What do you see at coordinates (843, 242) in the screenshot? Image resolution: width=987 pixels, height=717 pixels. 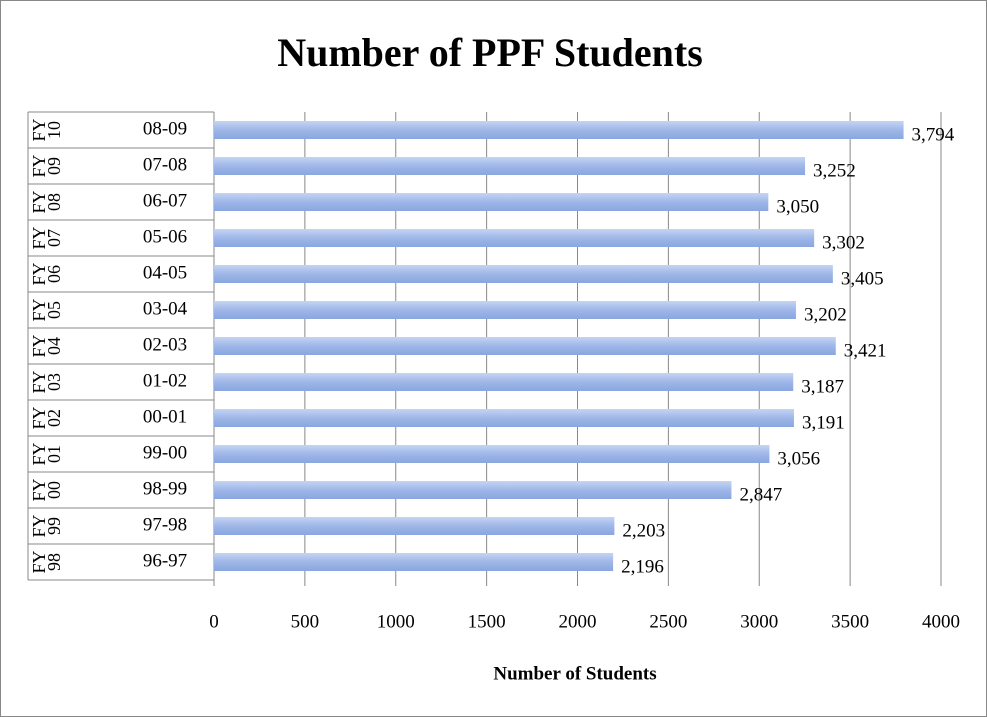 I see `data-label: 3,302` at bounding box center [843, 242].